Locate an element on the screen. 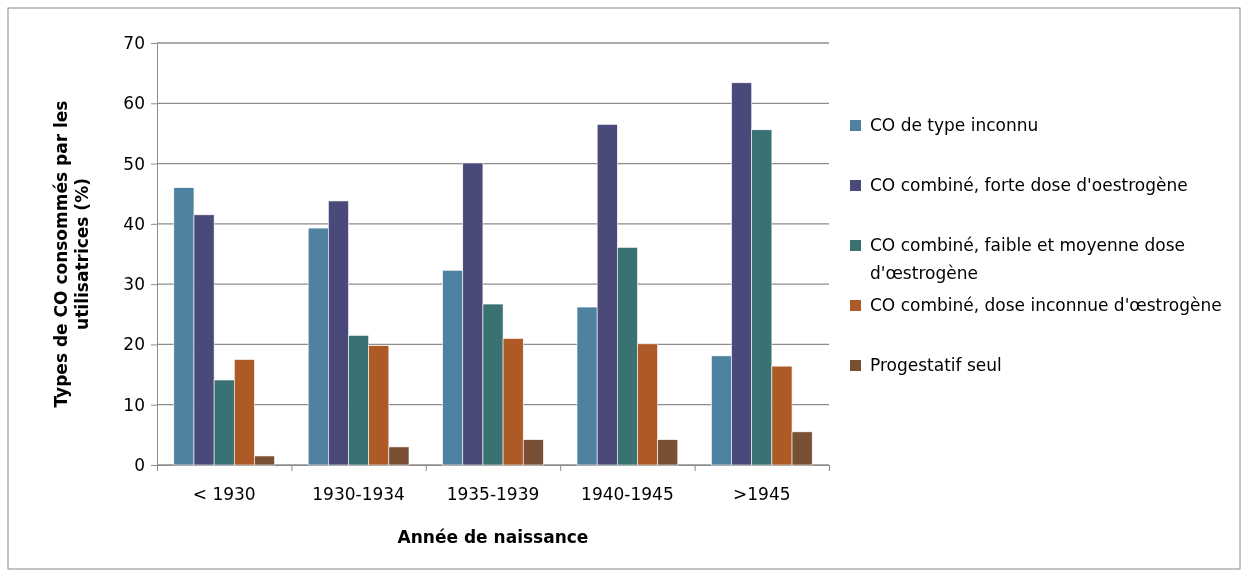  x-tick-label: 1935-1939 is located at coordinates (493, 494).